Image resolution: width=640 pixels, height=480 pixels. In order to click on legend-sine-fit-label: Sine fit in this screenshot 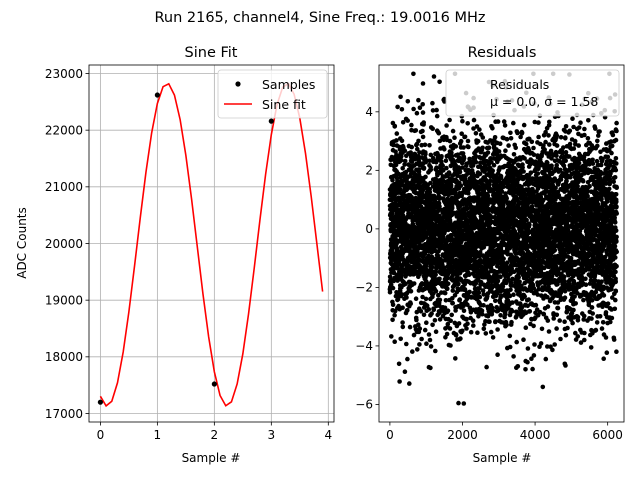, I will do `click(284, 104)`.